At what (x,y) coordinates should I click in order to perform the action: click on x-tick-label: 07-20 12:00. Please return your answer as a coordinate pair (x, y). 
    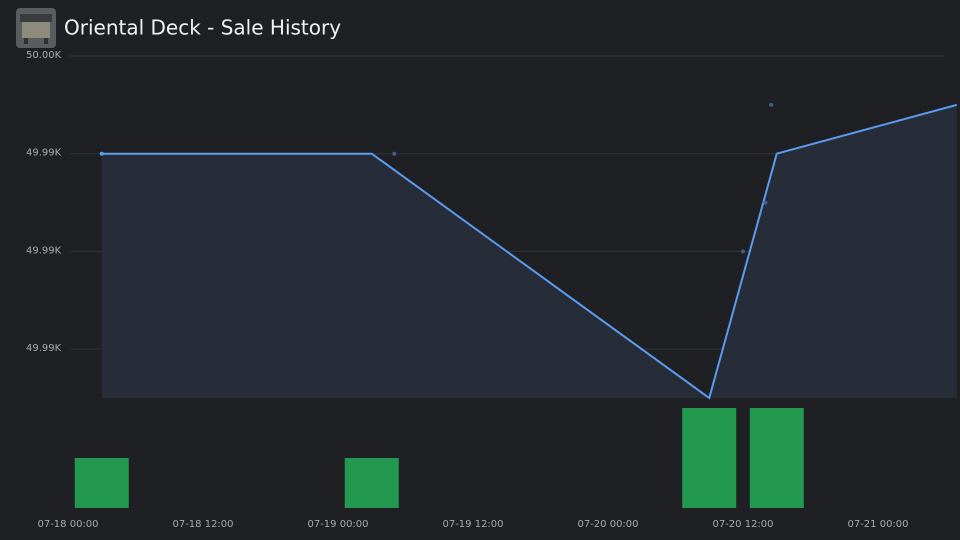
    Looking at the image, I should click on (742, 524).